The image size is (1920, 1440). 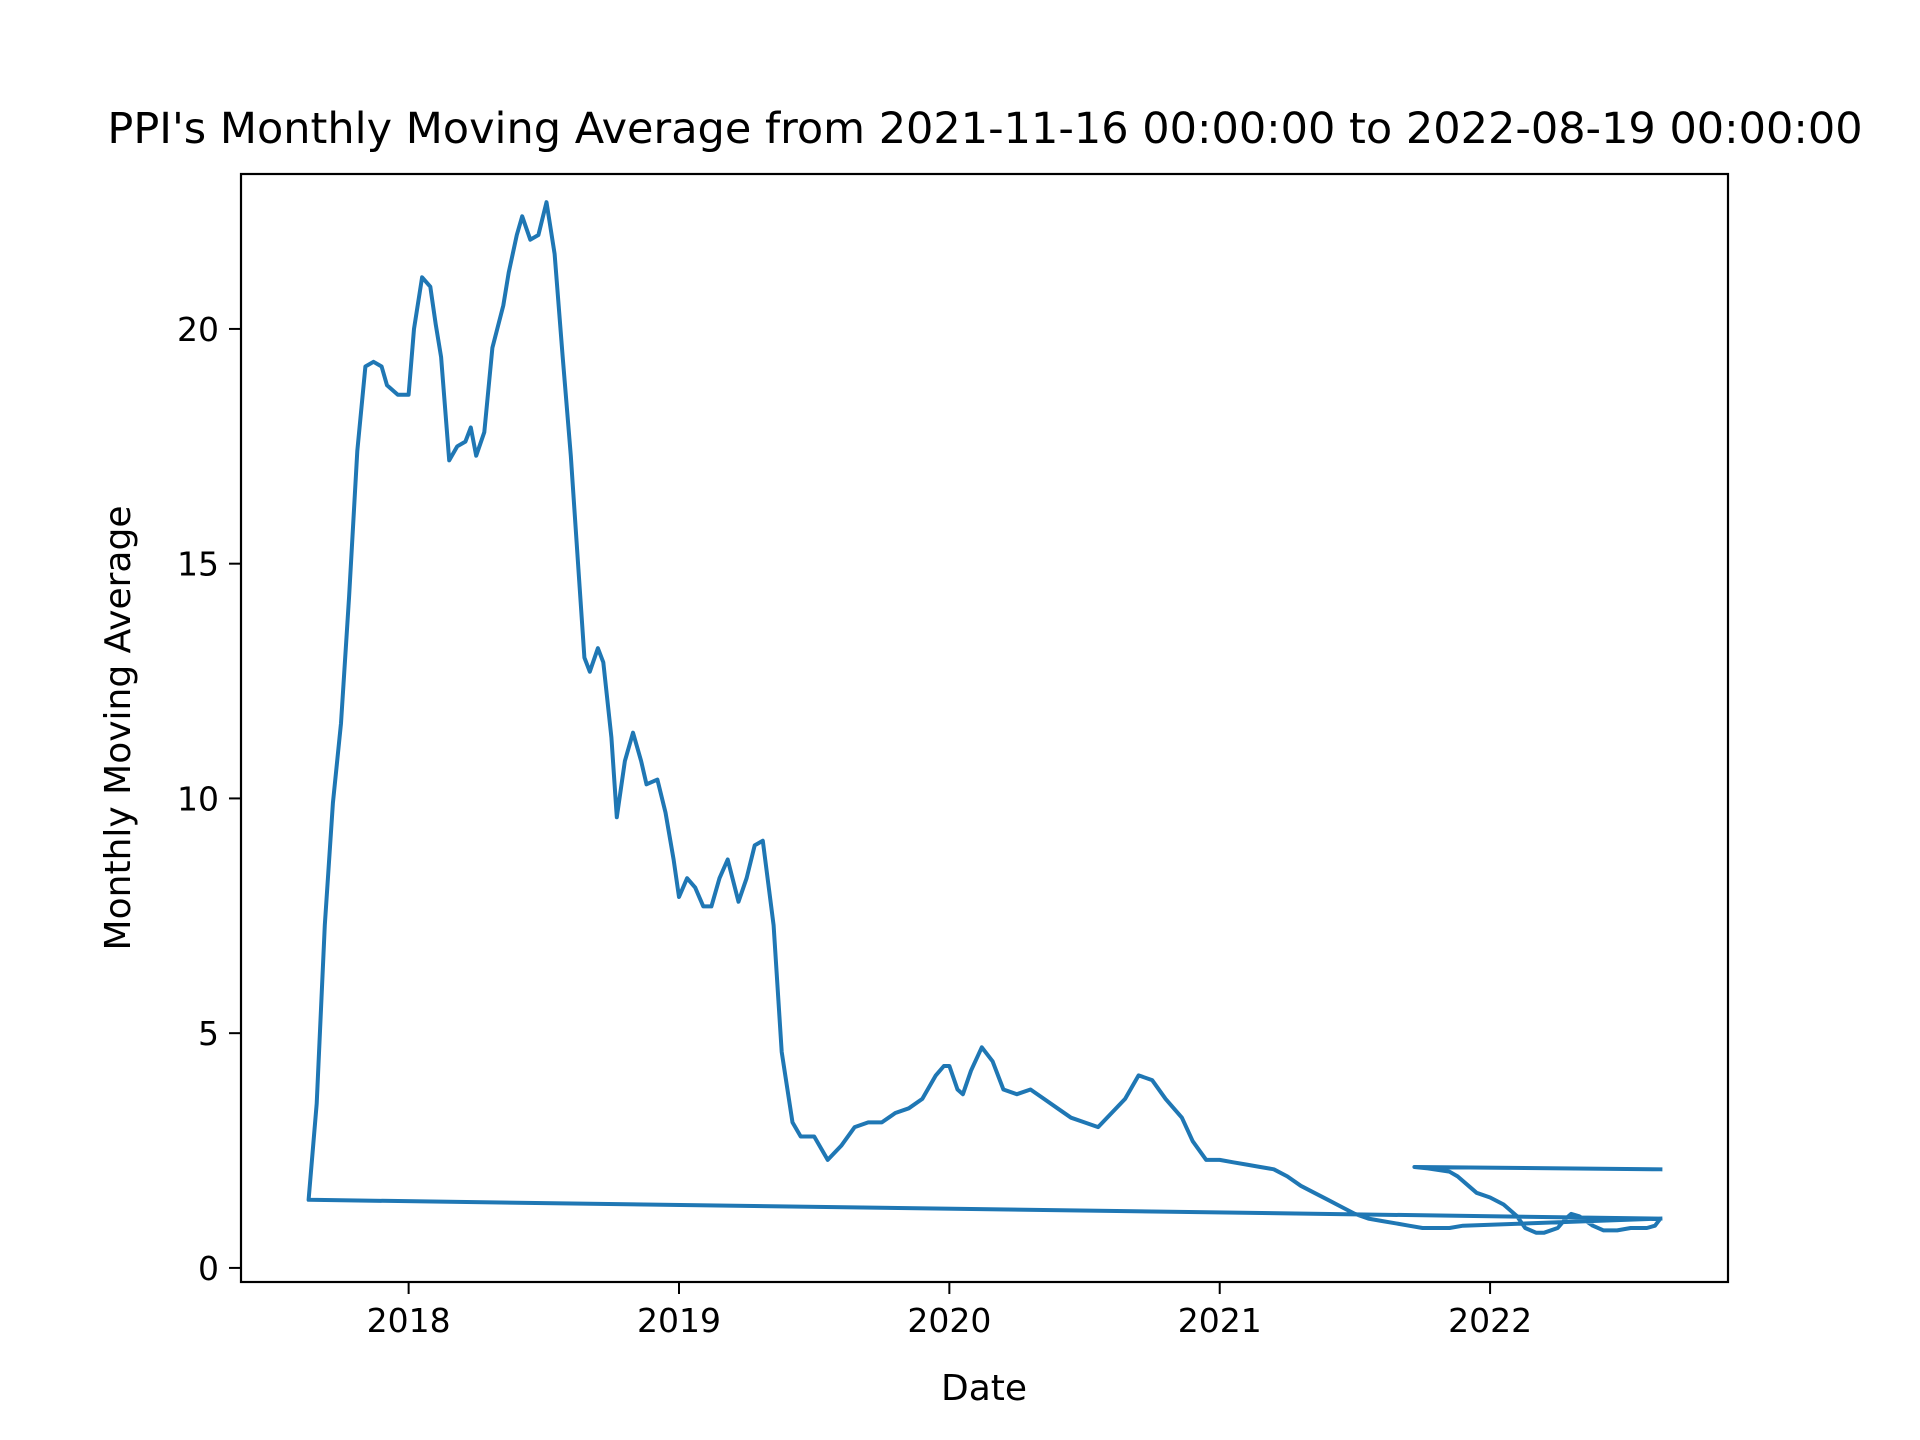 What do you see at coordinates (679, 1320) in the screenshot?
I see `x-tick-label: 2019` at bounding box center [679, 1320].